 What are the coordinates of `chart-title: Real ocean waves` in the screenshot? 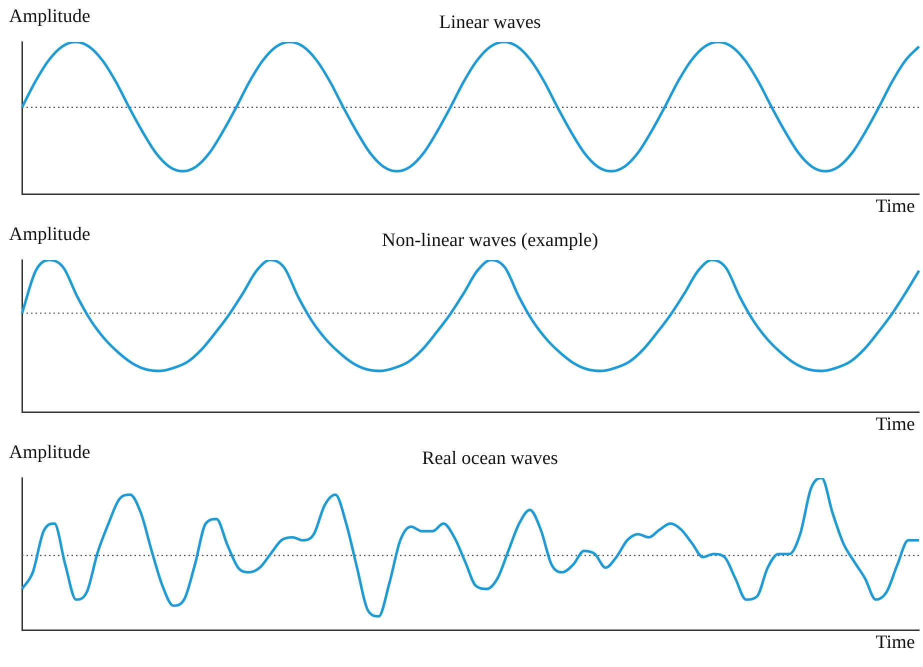 It's located at (490, 459).